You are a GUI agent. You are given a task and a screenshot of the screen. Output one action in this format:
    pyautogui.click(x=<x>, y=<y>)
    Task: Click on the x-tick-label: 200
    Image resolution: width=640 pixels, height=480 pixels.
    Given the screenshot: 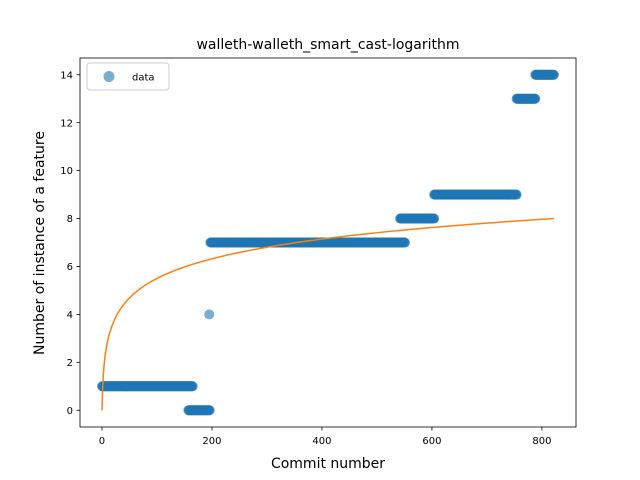 What is the action you would take?
    pyautogui.click(x=211, y=441)
    